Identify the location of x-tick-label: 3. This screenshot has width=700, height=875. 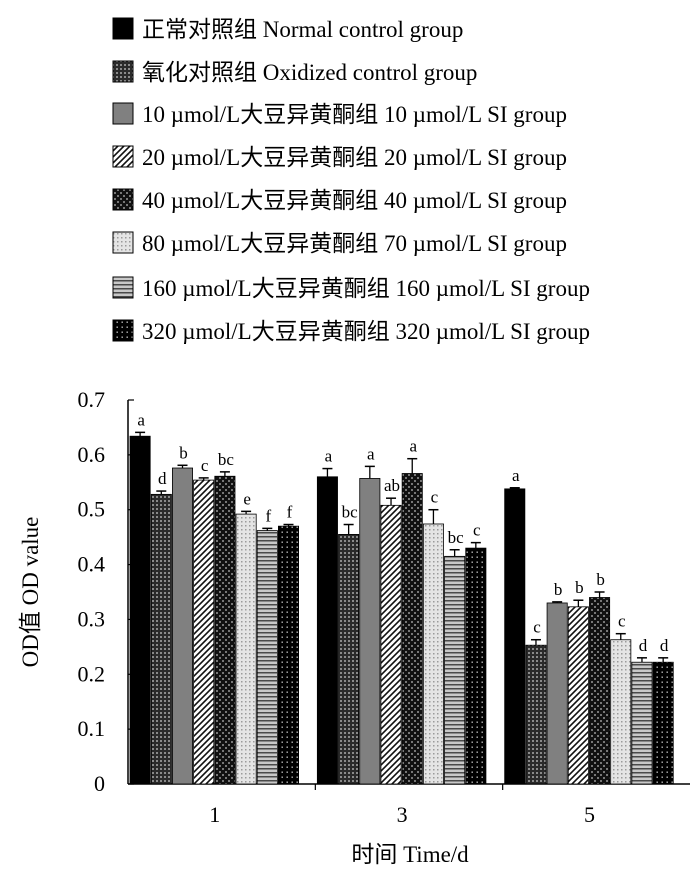
(402, 814).